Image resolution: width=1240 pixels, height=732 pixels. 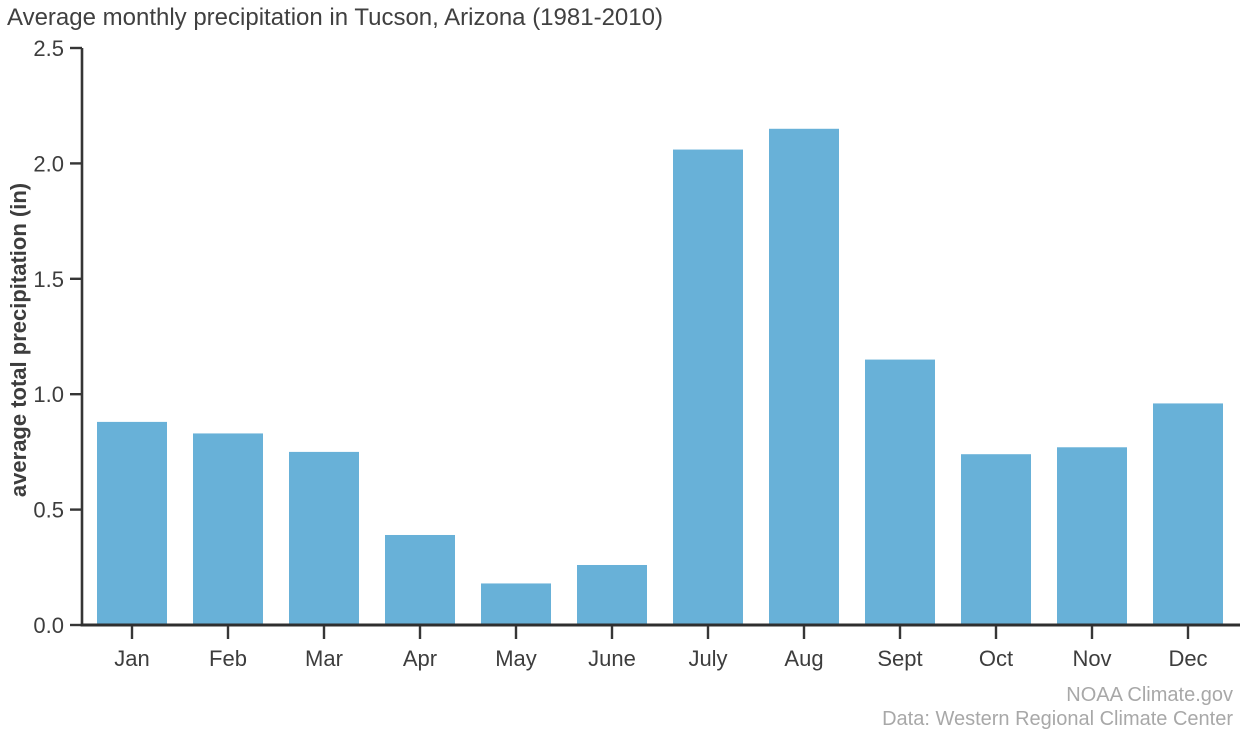 What do you see at coordinates (1187, 658) in the screenshot?
I see `x-tick-label-dec: Dec` at bounding box center [1187, 658].